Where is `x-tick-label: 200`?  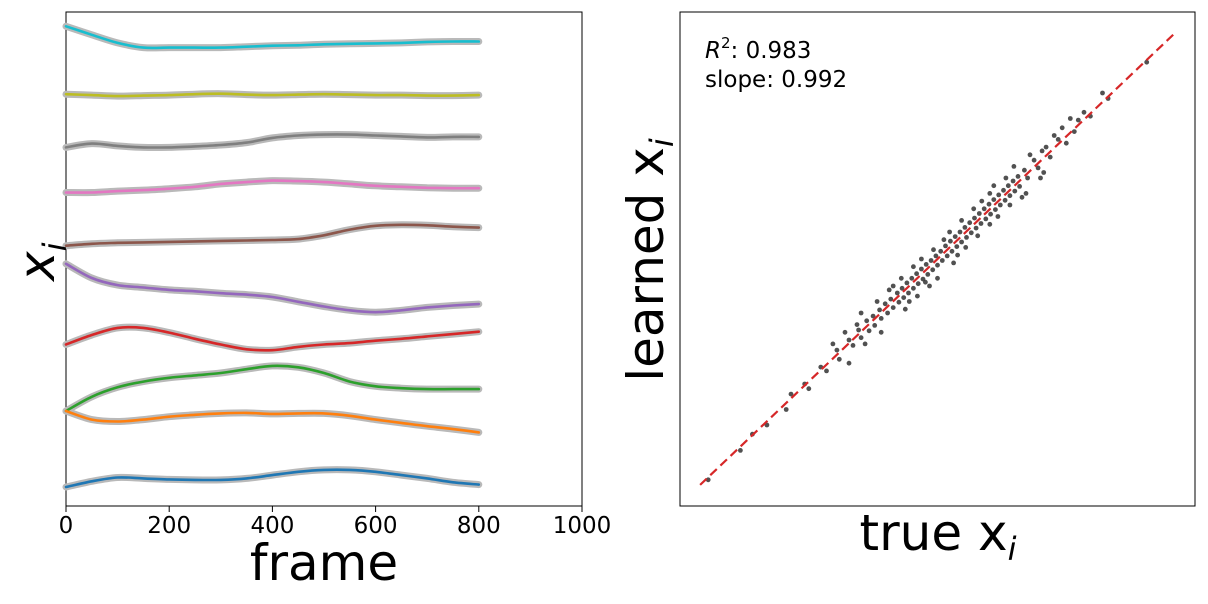 x-tick-label: 200 is located at coordinates (169, 526).